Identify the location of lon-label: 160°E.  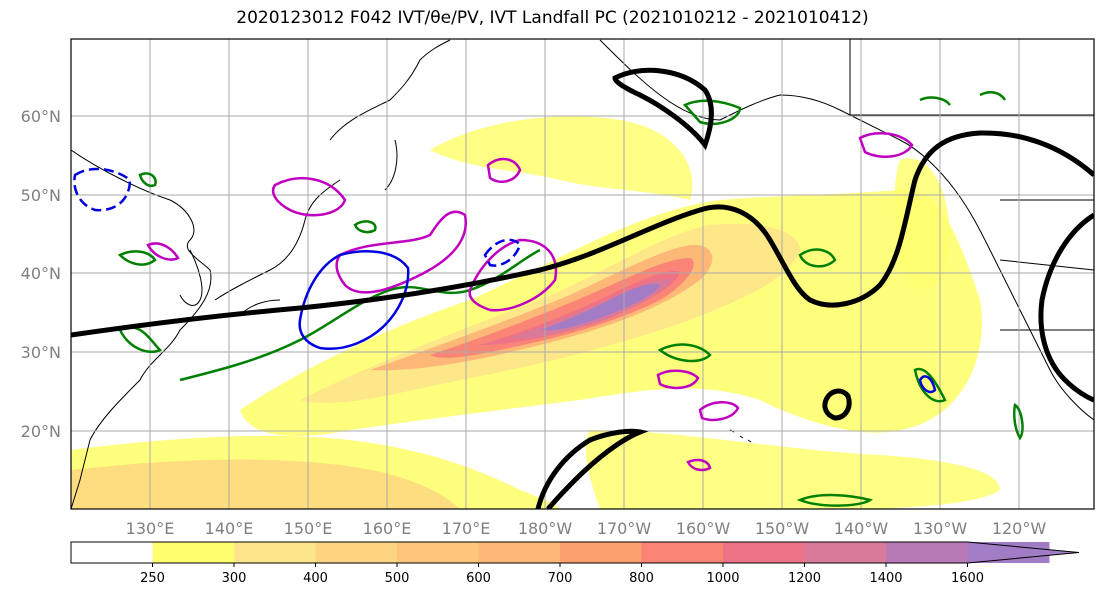
(387, 528).